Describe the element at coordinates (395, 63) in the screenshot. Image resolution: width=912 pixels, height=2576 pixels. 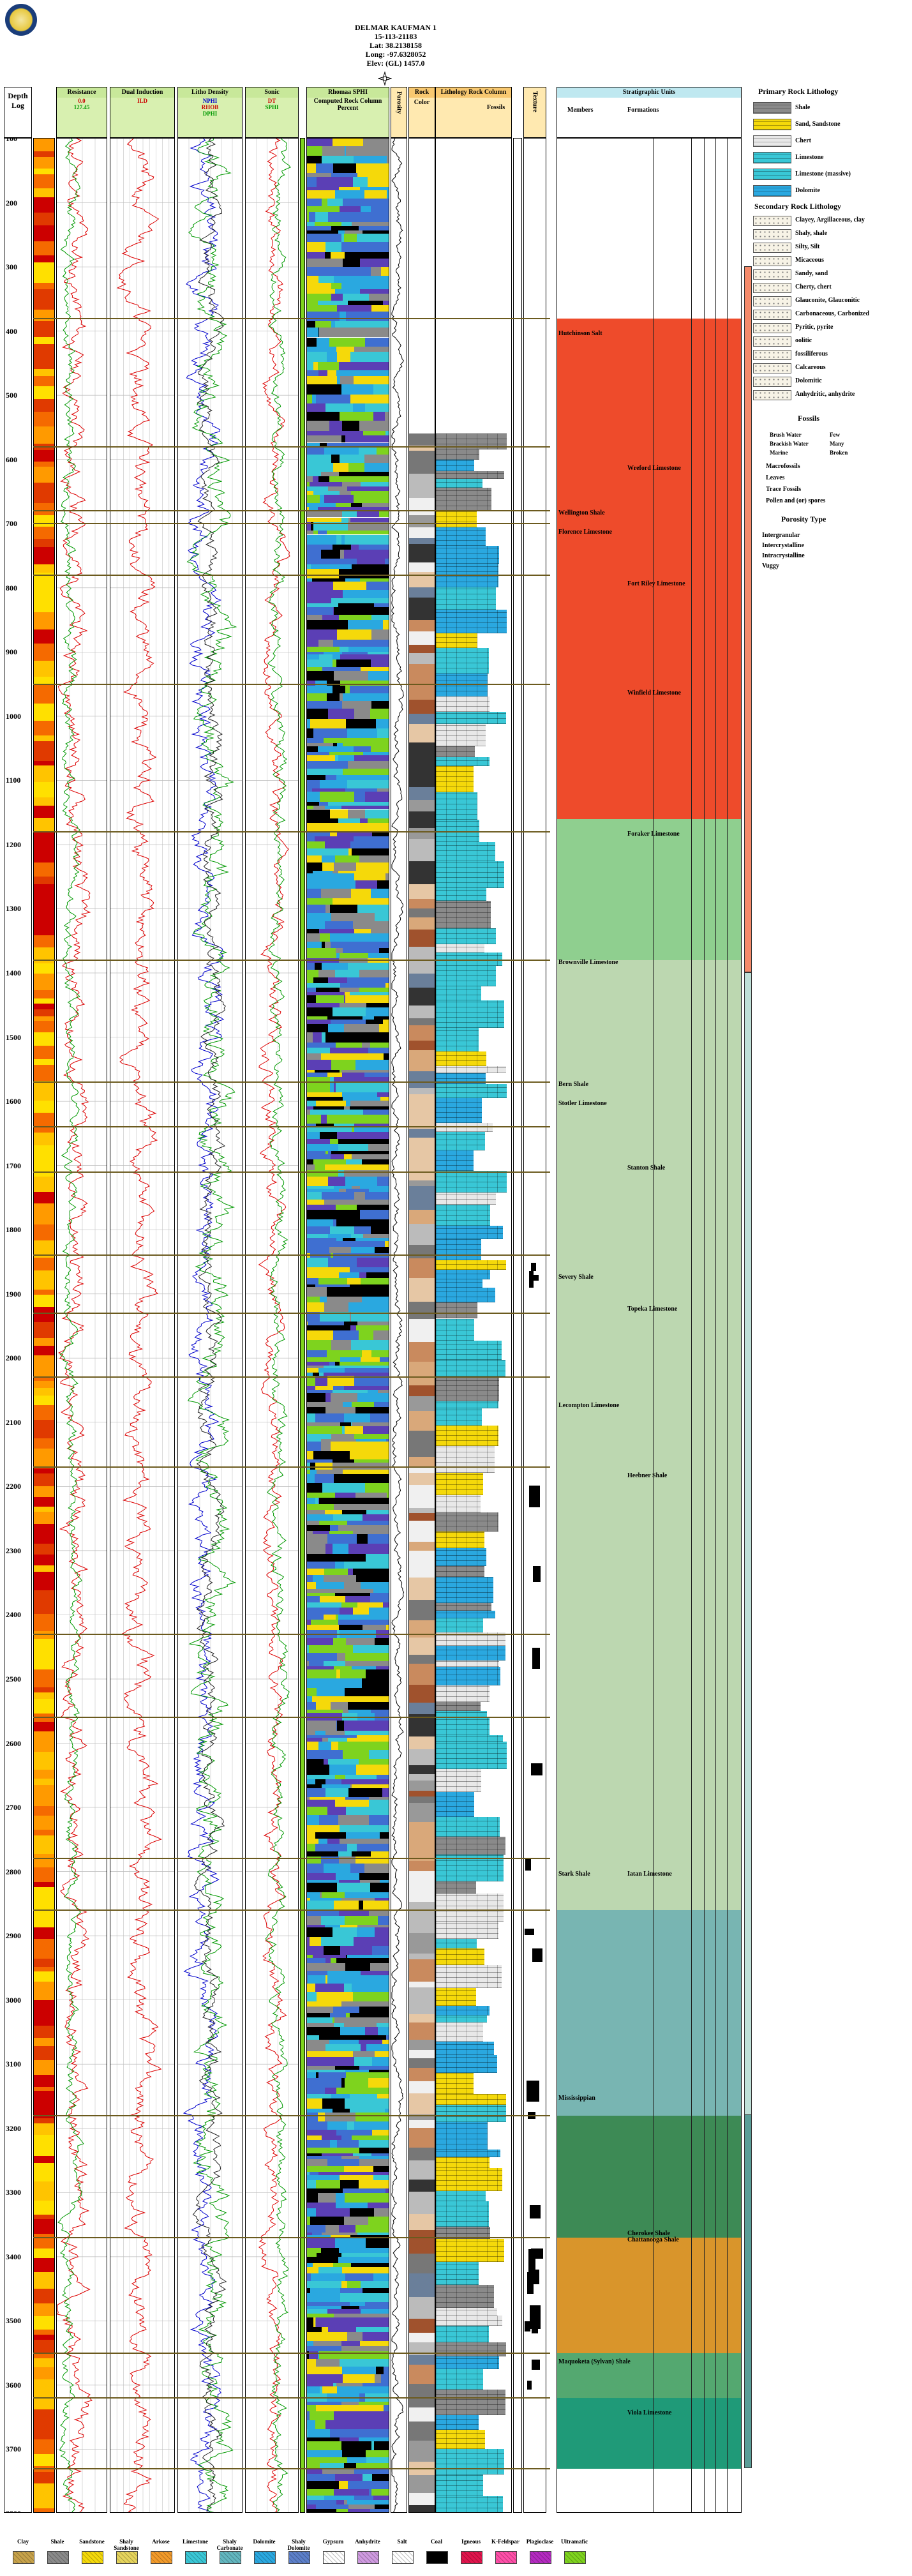
I see `title-line-5: Elev: (GL) 1457.0` at that location.